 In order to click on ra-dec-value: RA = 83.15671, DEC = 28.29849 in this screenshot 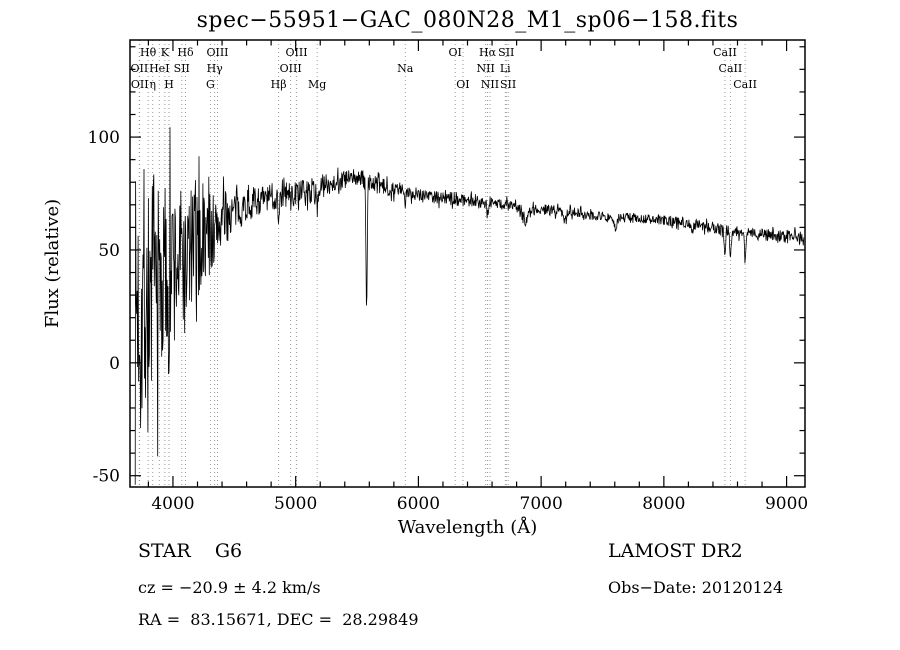, I will do `click(278, 619)`.